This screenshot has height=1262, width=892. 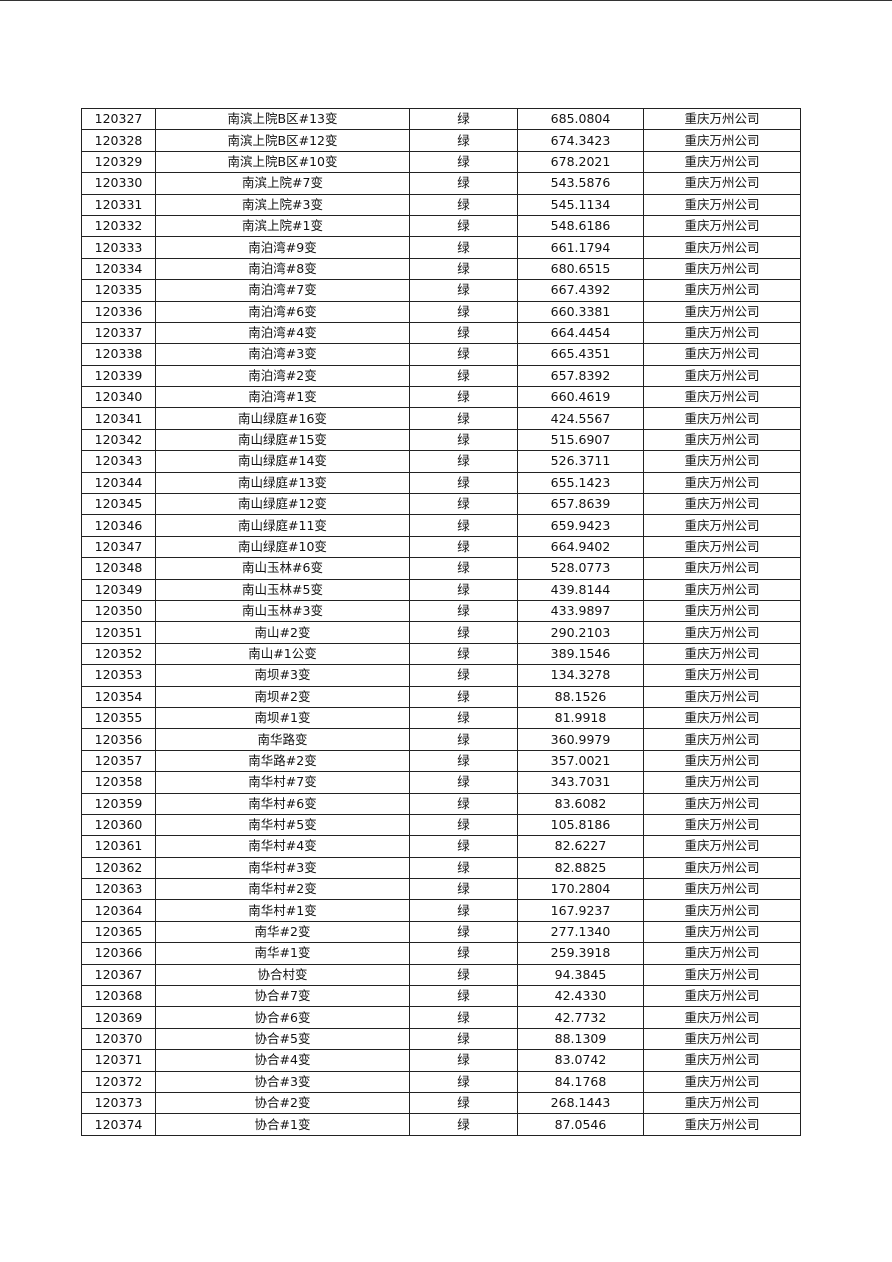 I want to click on cell-value: 685.0804, so click(x=580, y=119).